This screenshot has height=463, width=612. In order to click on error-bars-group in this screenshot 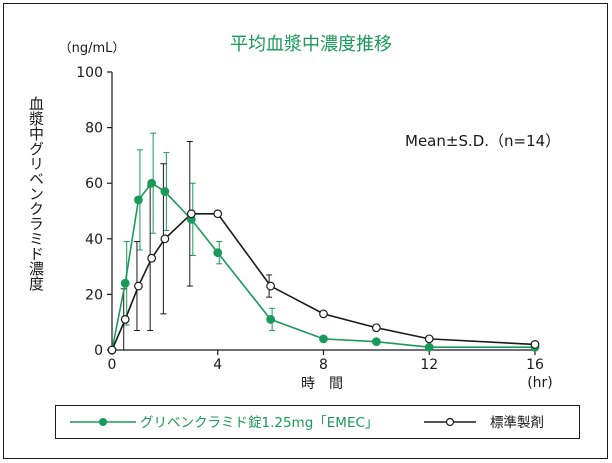, I will do `click(198, 241)`.